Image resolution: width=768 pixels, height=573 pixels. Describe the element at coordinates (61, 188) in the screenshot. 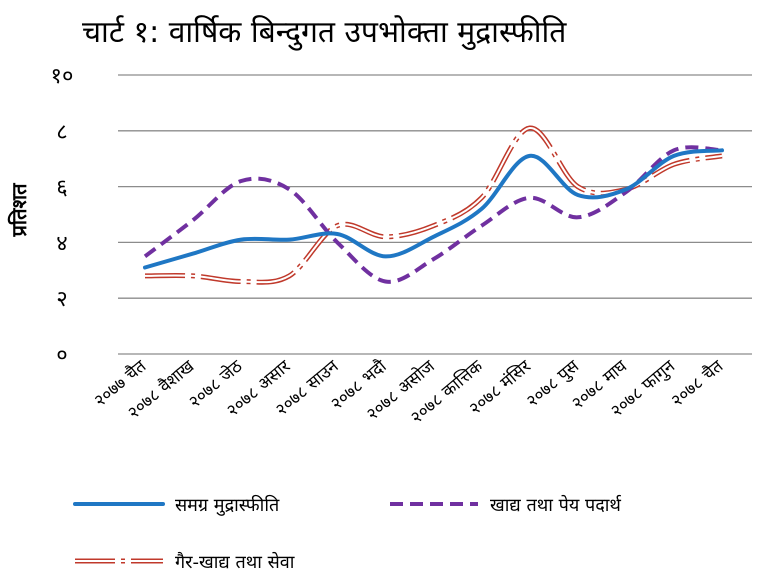

I see `y-tick-label: ६` at that location.